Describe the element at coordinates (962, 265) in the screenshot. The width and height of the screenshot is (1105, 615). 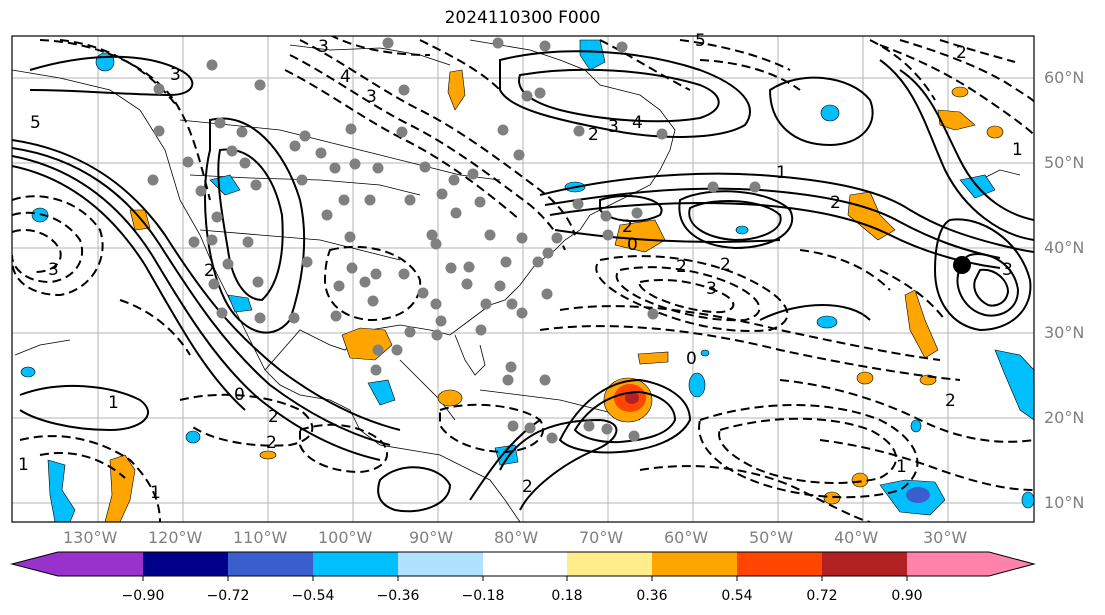
I see `storm-center-marker-icon` at that location.